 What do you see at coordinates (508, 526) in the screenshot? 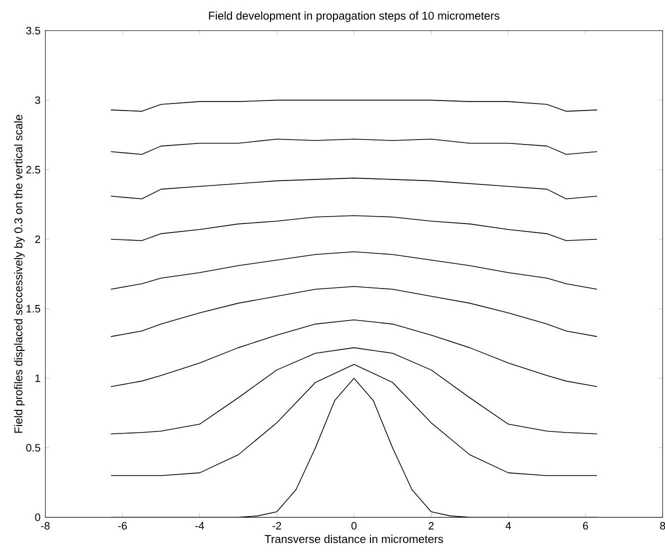
I see `x-tick-label: 4` at bounding box center [508, 526].